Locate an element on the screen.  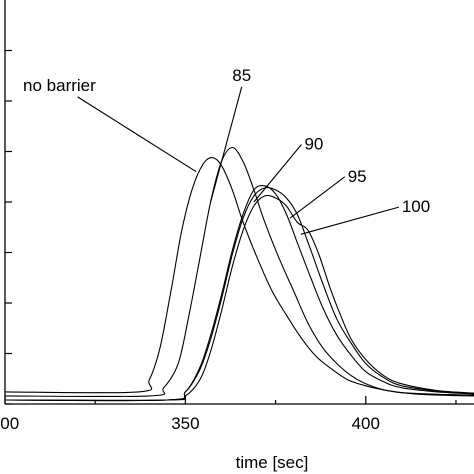
series-annotation-label: 90 is located at coordinates (313, 143).